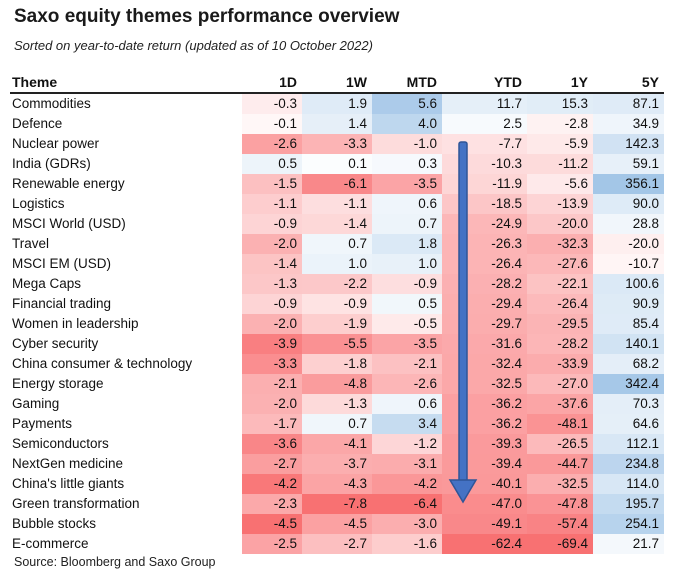 The height and width of the screenshot is (573, 674). Describe the element at coordinates (54, 523) in the screenshot. I see `theme-name: Bubble stocks` at that location.